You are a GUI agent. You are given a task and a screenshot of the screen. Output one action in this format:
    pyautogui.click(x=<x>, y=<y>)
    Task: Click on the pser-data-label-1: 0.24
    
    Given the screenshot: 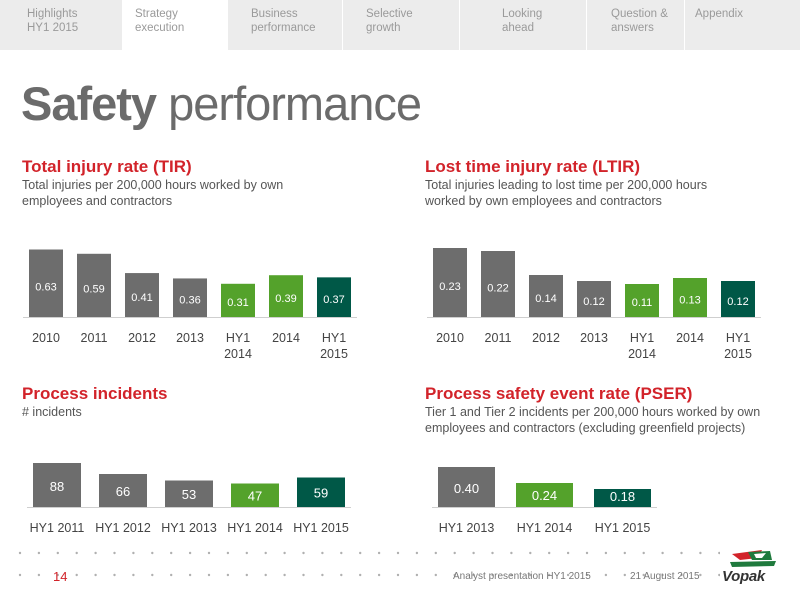 What is the action you would take?
    pyautogui.click(x=544, y=495)
    